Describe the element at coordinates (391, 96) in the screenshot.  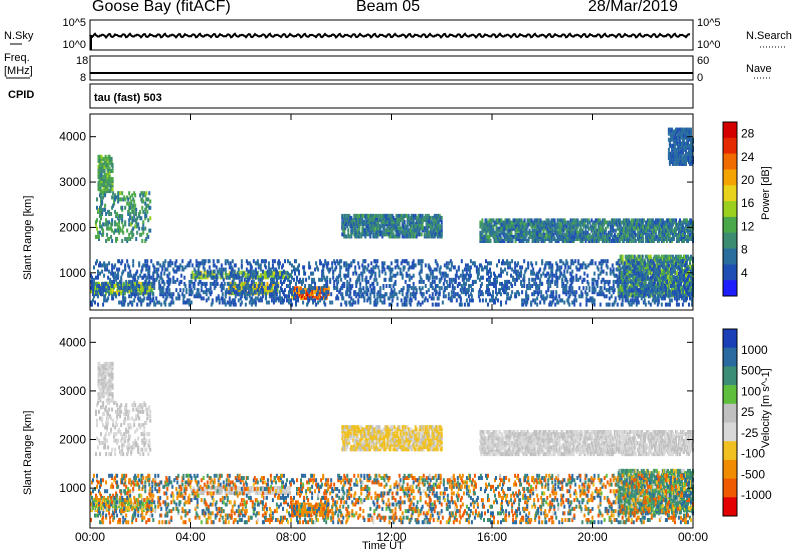
I see `cpid-panel-frame` at that location.